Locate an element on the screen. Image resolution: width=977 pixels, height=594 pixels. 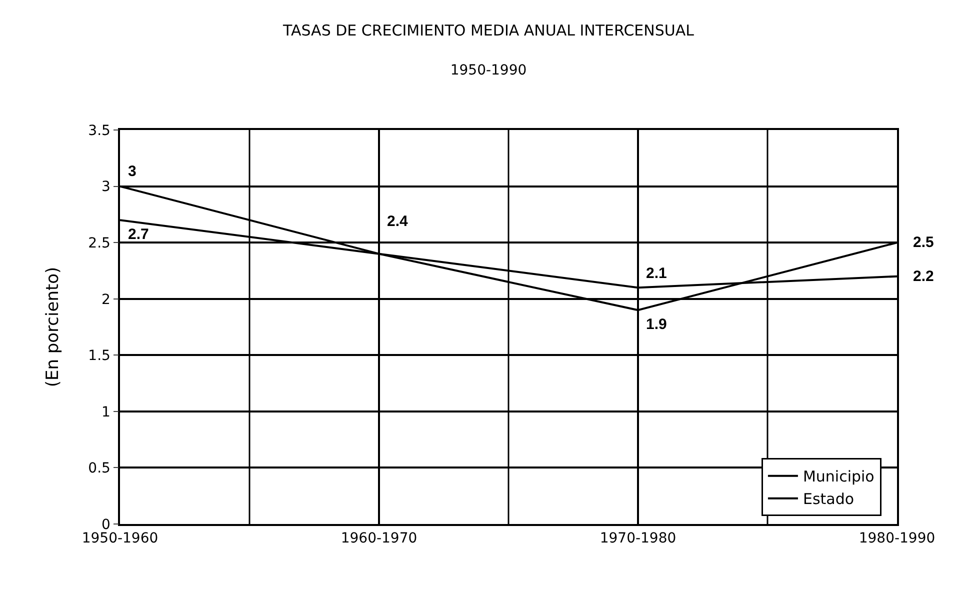
data-label: 2.5 is located at coordinates (923, 242).